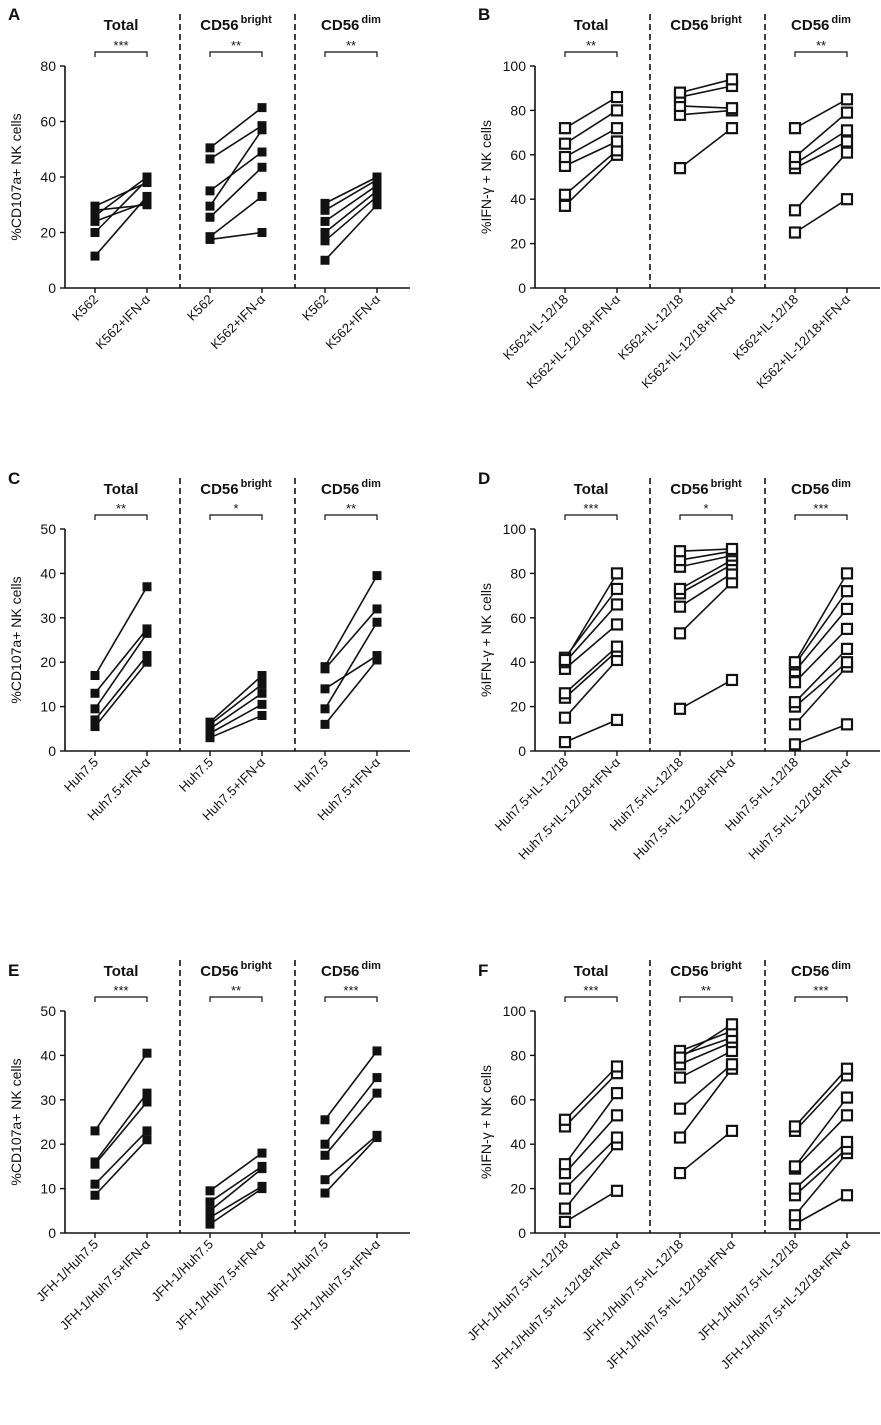  I want to click on y-tick-label: 100, so click(515, 1011).